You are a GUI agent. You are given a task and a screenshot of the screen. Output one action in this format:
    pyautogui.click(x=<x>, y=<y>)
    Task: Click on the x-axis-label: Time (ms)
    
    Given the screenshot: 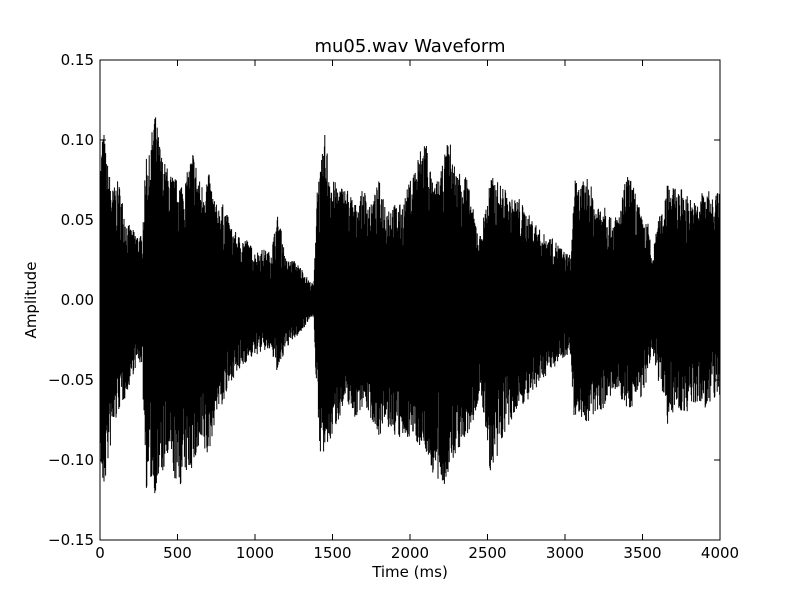 What is the action you would take?
    pyautogui.click(x=409, y=572)
    